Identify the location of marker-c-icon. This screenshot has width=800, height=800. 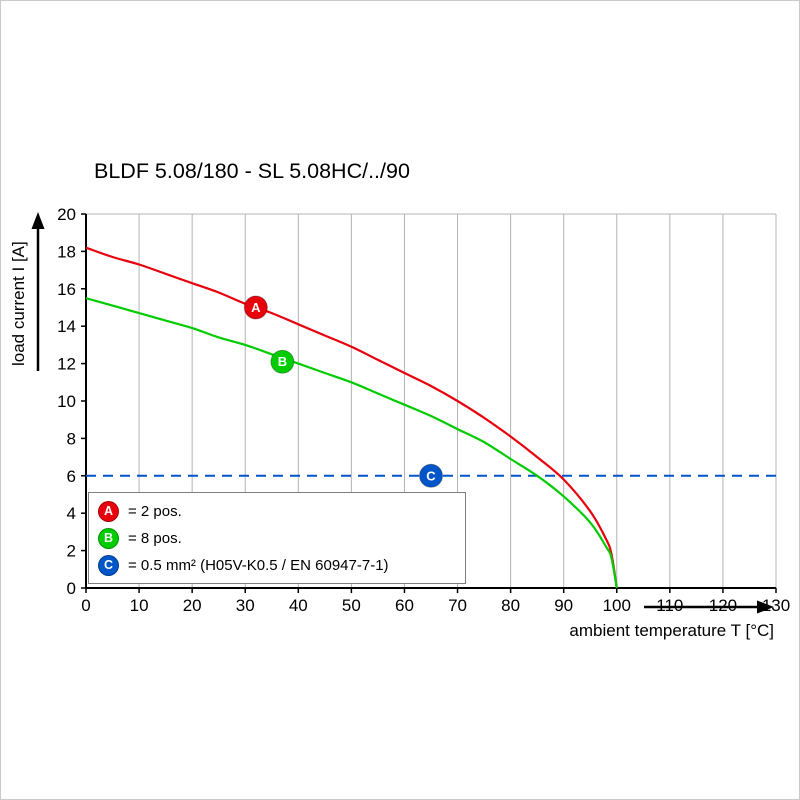
(431, 475).